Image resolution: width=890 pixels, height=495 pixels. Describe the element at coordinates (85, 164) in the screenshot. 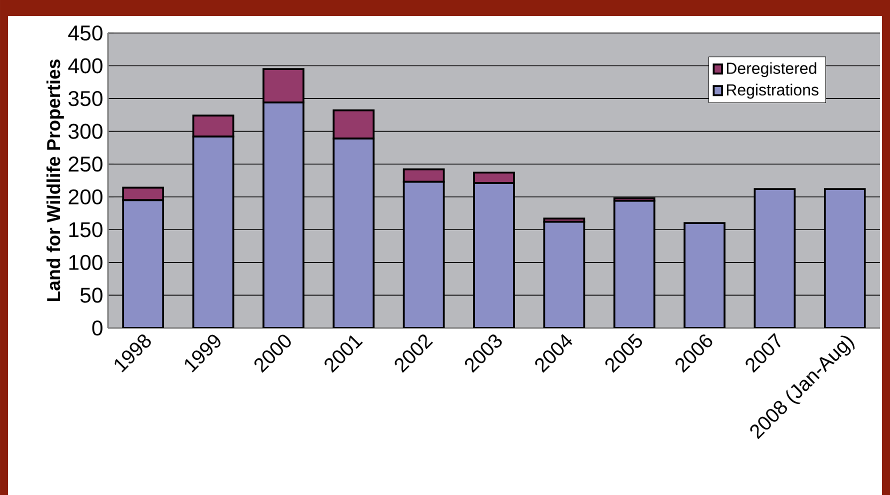

I see `y-tick-label: 250` at that location.